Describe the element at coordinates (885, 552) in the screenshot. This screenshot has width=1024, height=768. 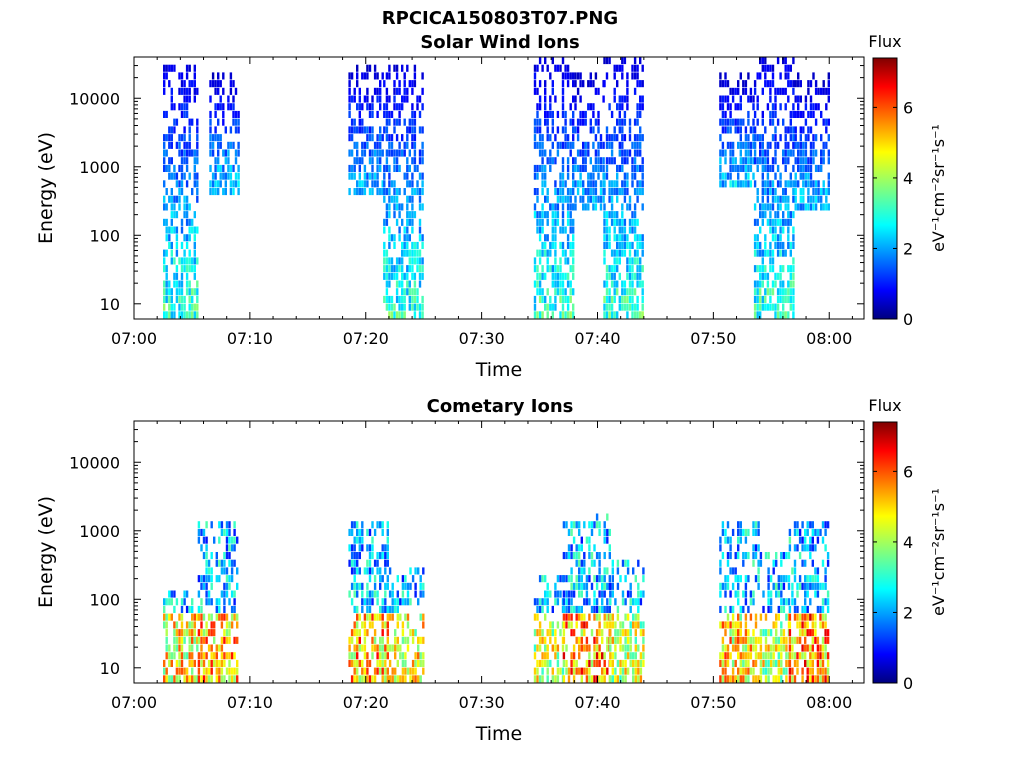
I see `colorbar-gradient-cometary` at that location.